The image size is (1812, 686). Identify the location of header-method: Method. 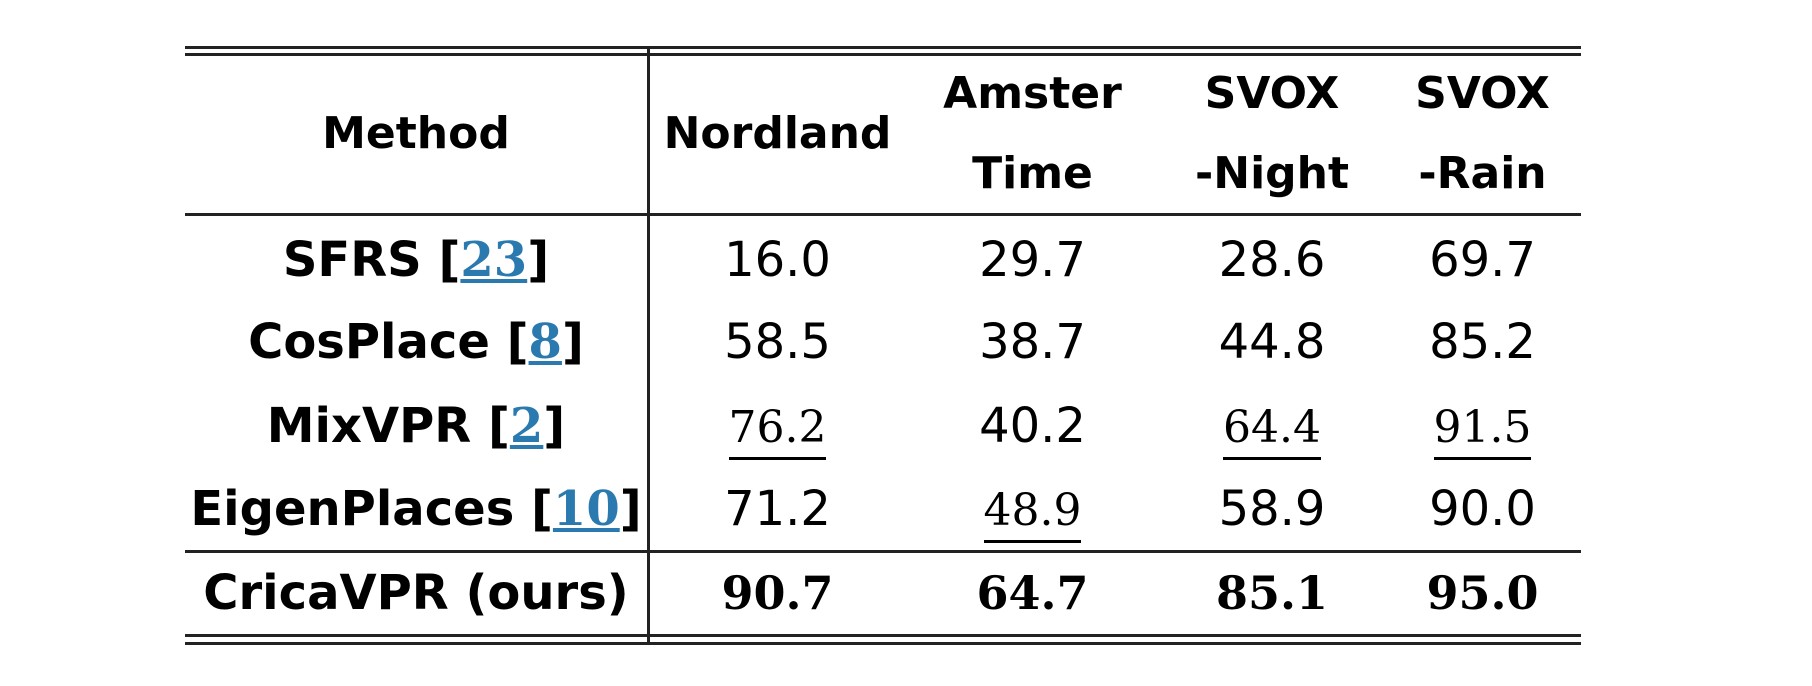
(416, 133).